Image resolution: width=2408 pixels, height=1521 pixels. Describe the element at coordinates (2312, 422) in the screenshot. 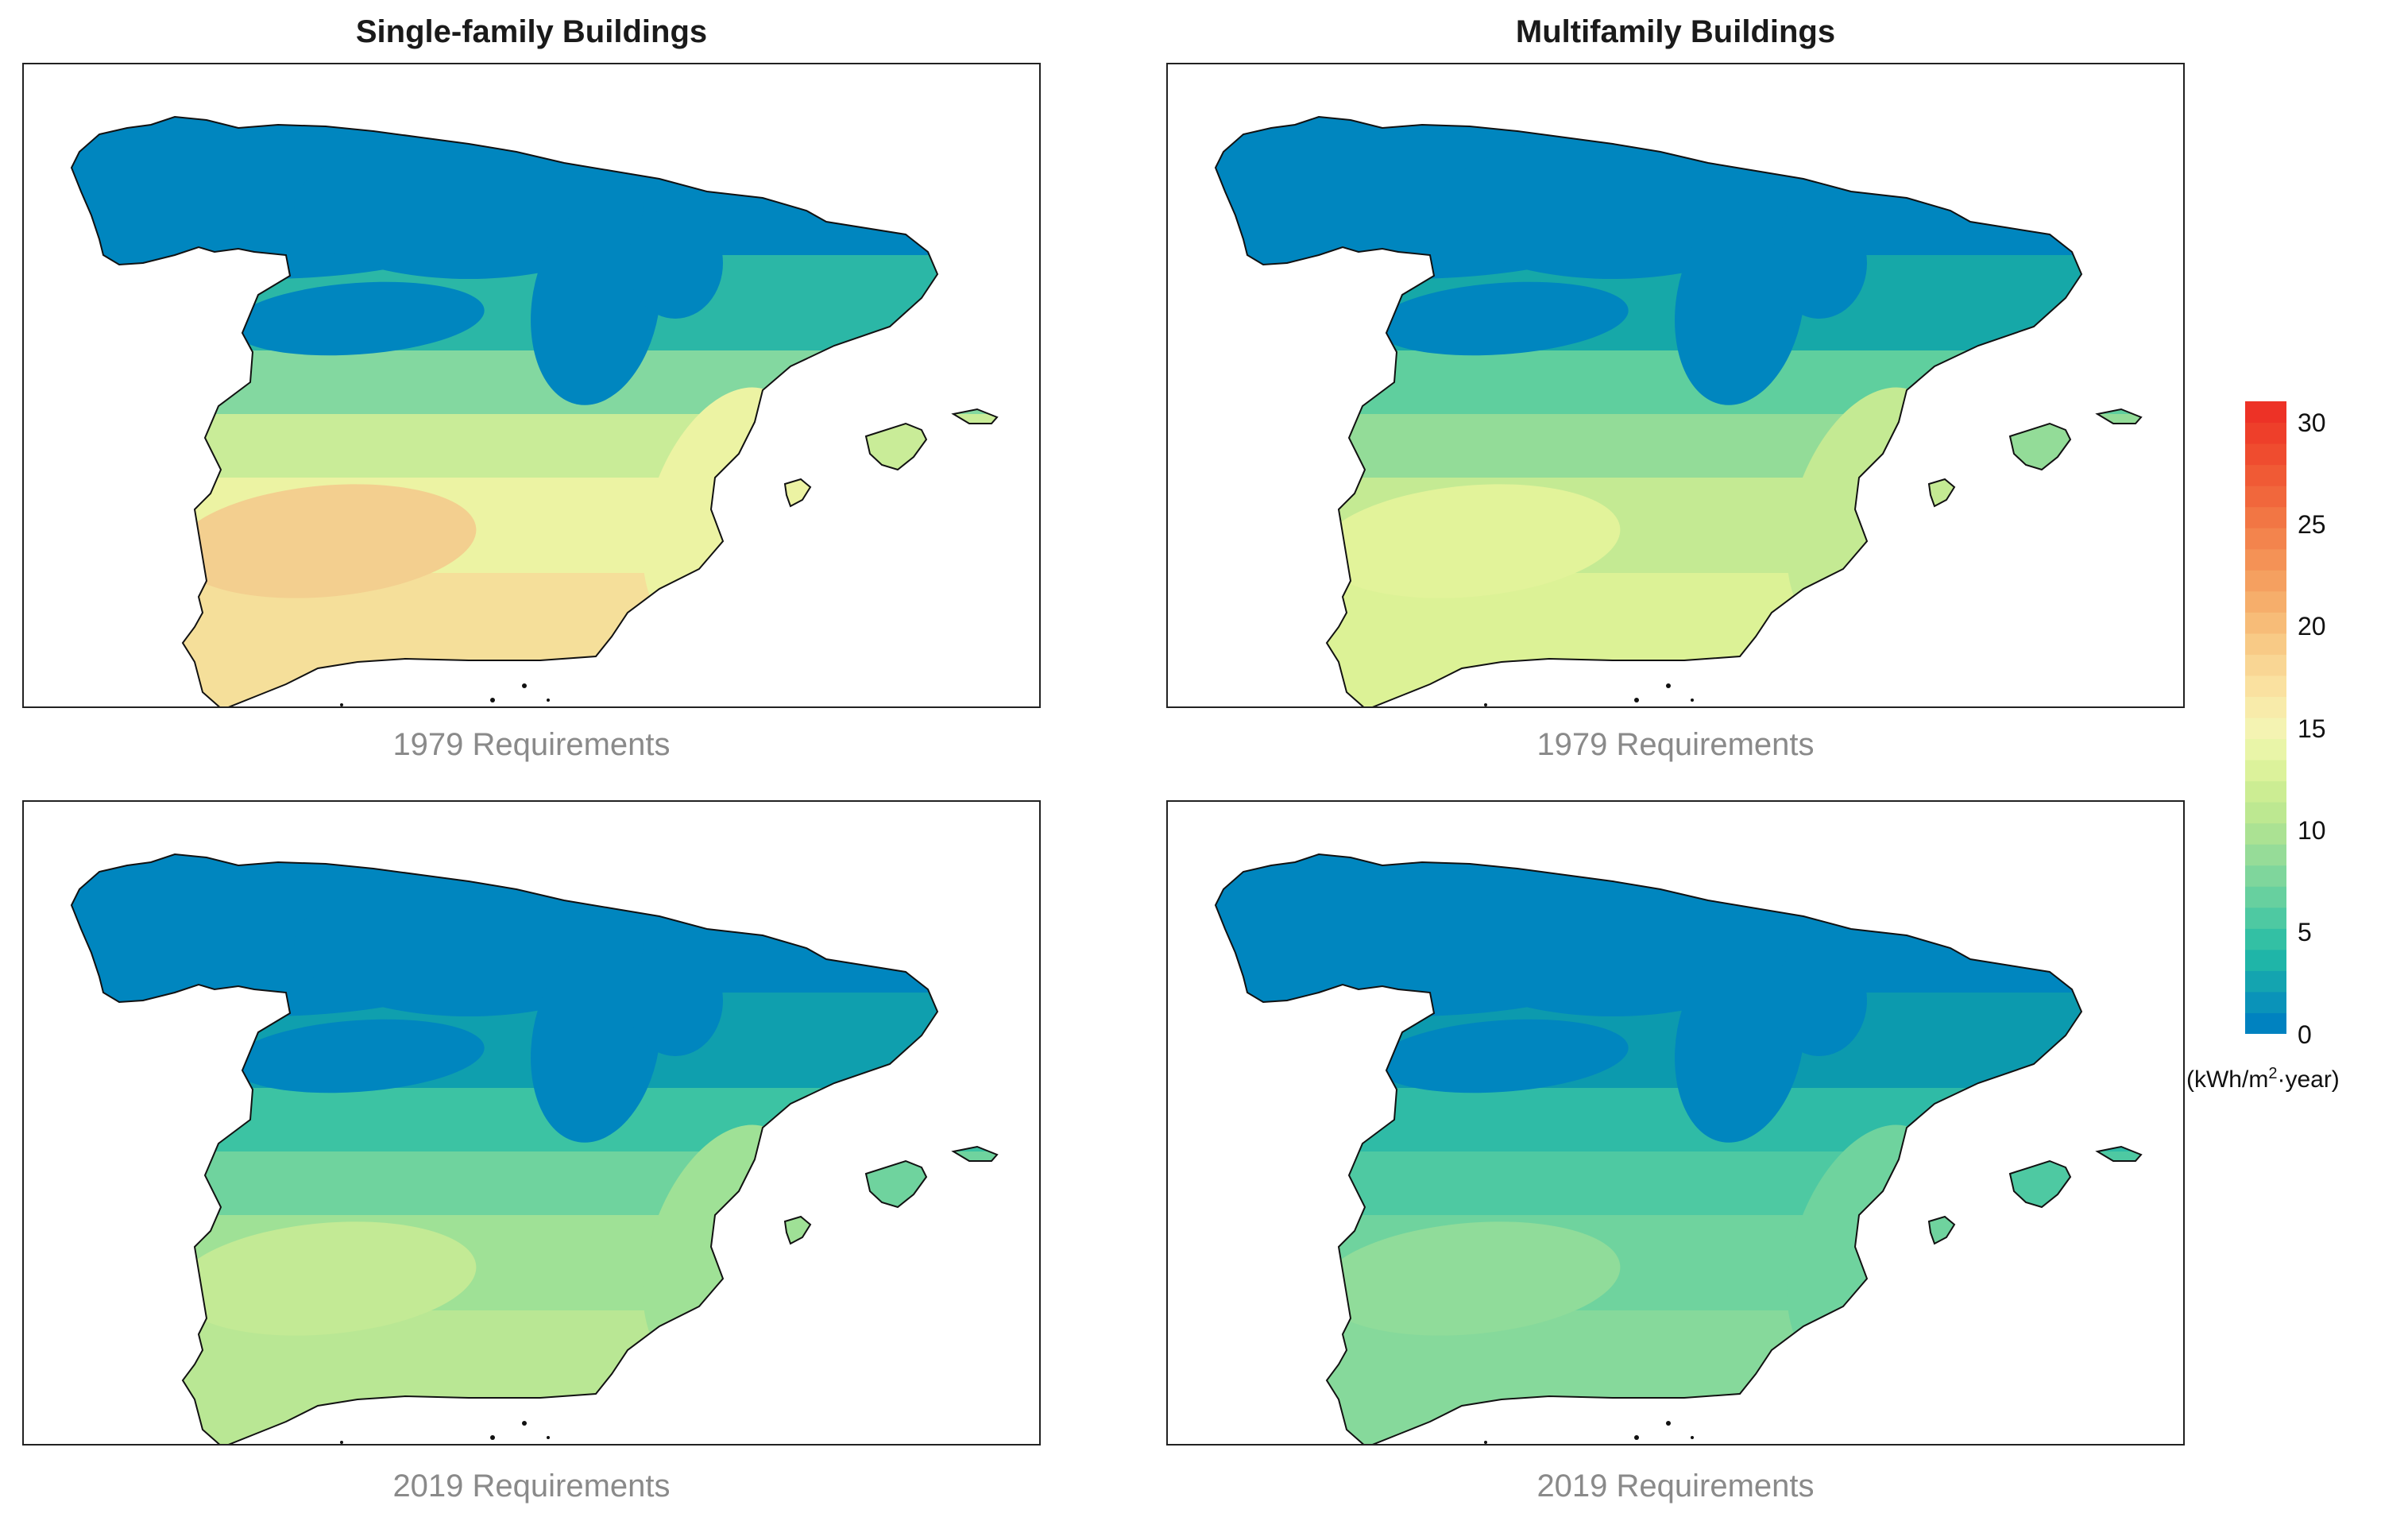

I see `colorbar-tick: 30` at that location.